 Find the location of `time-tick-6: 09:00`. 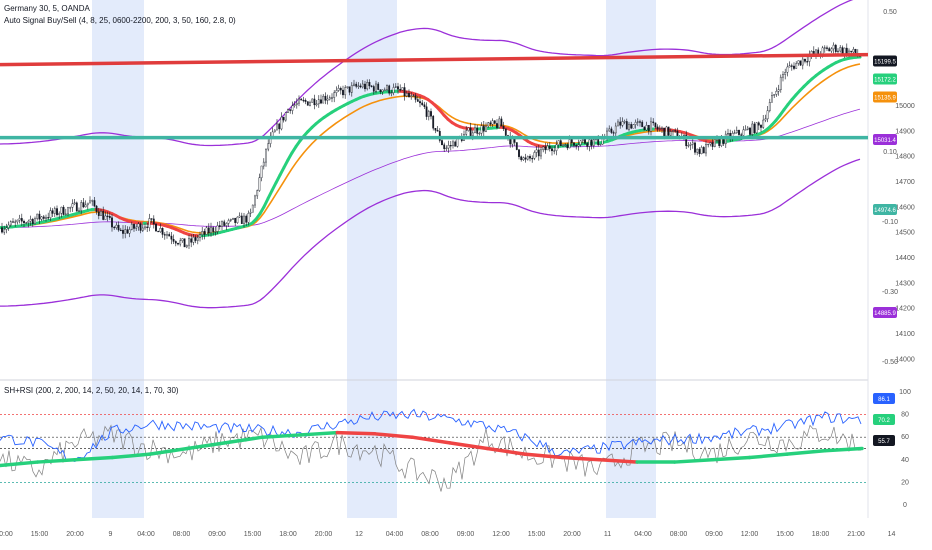

time-tick-6: 09:00 is located at coordinates (217, 534).